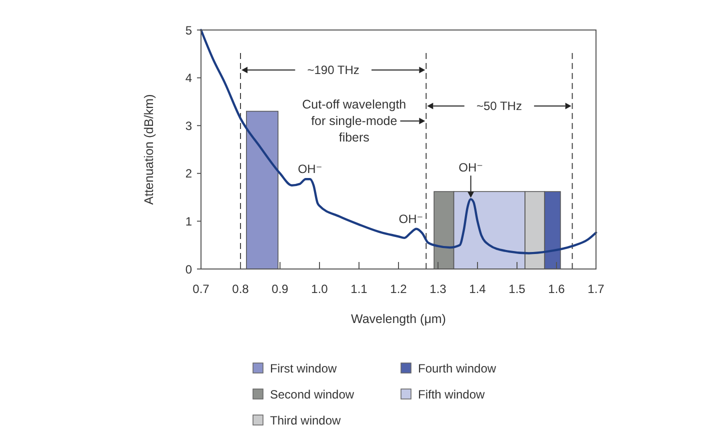 The image size is (724, 445). What do you see at coordinates (280, 289) in the screenshot?
I see `x-tick-label: 0.9` at bounding box center [280, 289].